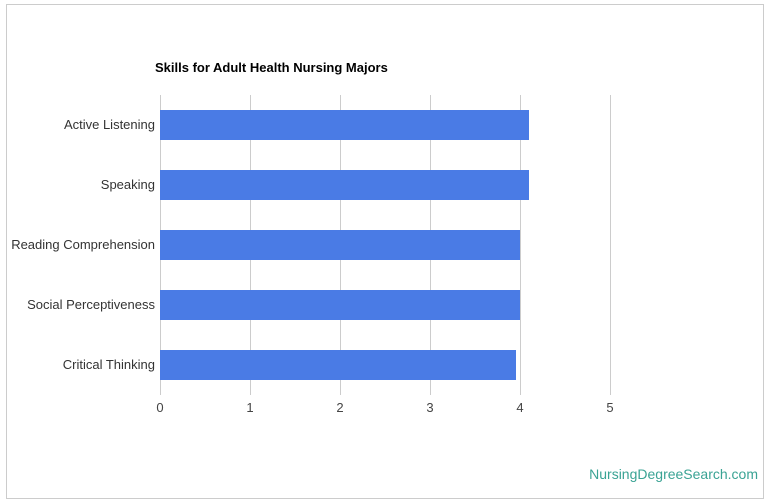 This screenshot has height=503, width=770. What do you see at coordinates (340, 407) in the screenshot?
I see `x-tick-label: 2` at bounding box center [340, 407].